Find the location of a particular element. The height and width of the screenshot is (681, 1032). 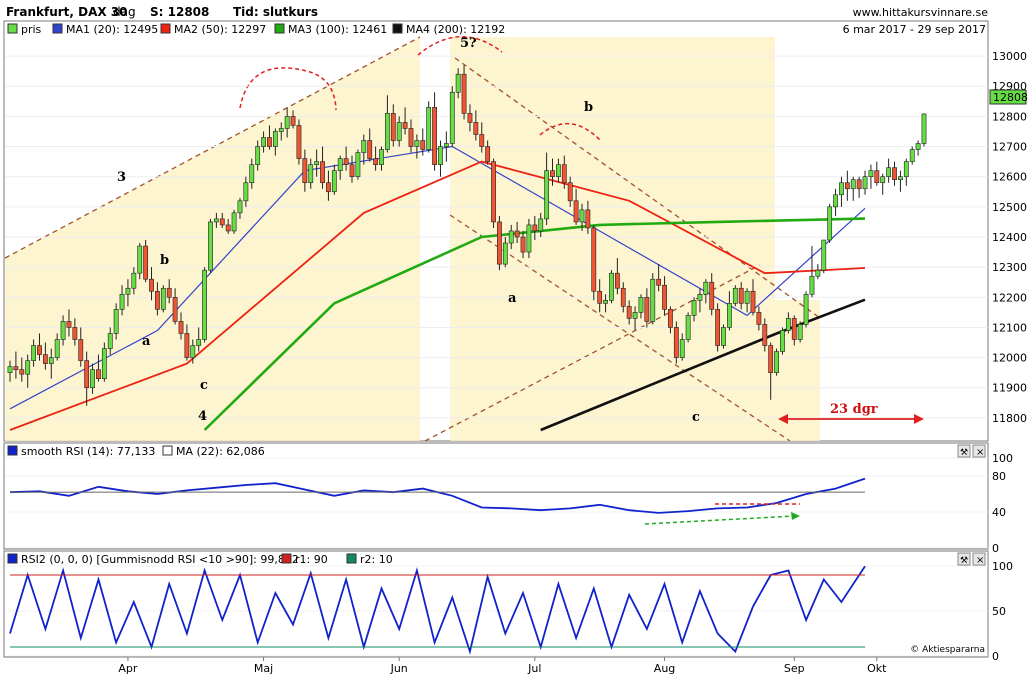

y-tick-label: 50 is located at coordinates (999, 611).